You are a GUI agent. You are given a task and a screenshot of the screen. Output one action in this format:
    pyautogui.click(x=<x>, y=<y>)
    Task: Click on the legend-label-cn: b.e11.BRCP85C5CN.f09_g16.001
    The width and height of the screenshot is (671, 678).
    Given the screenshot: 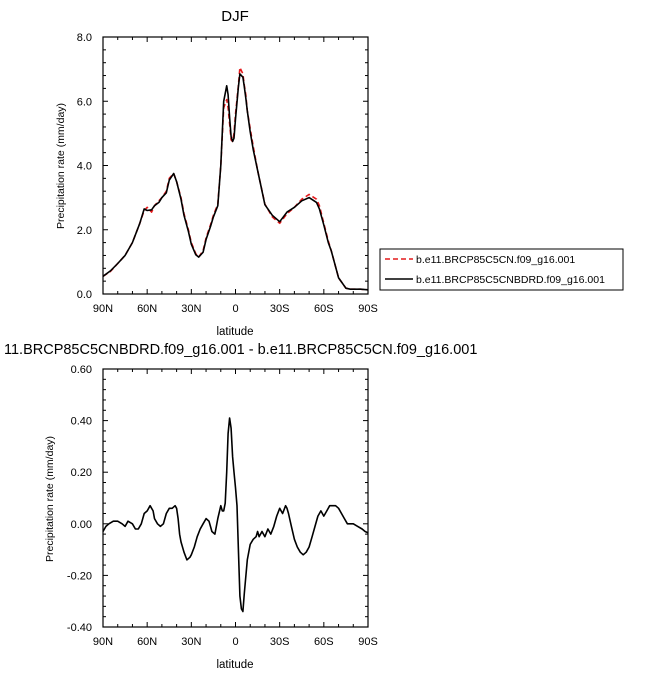 What is the action you would take?
    pyautogui.click(x=495, y=260)
    